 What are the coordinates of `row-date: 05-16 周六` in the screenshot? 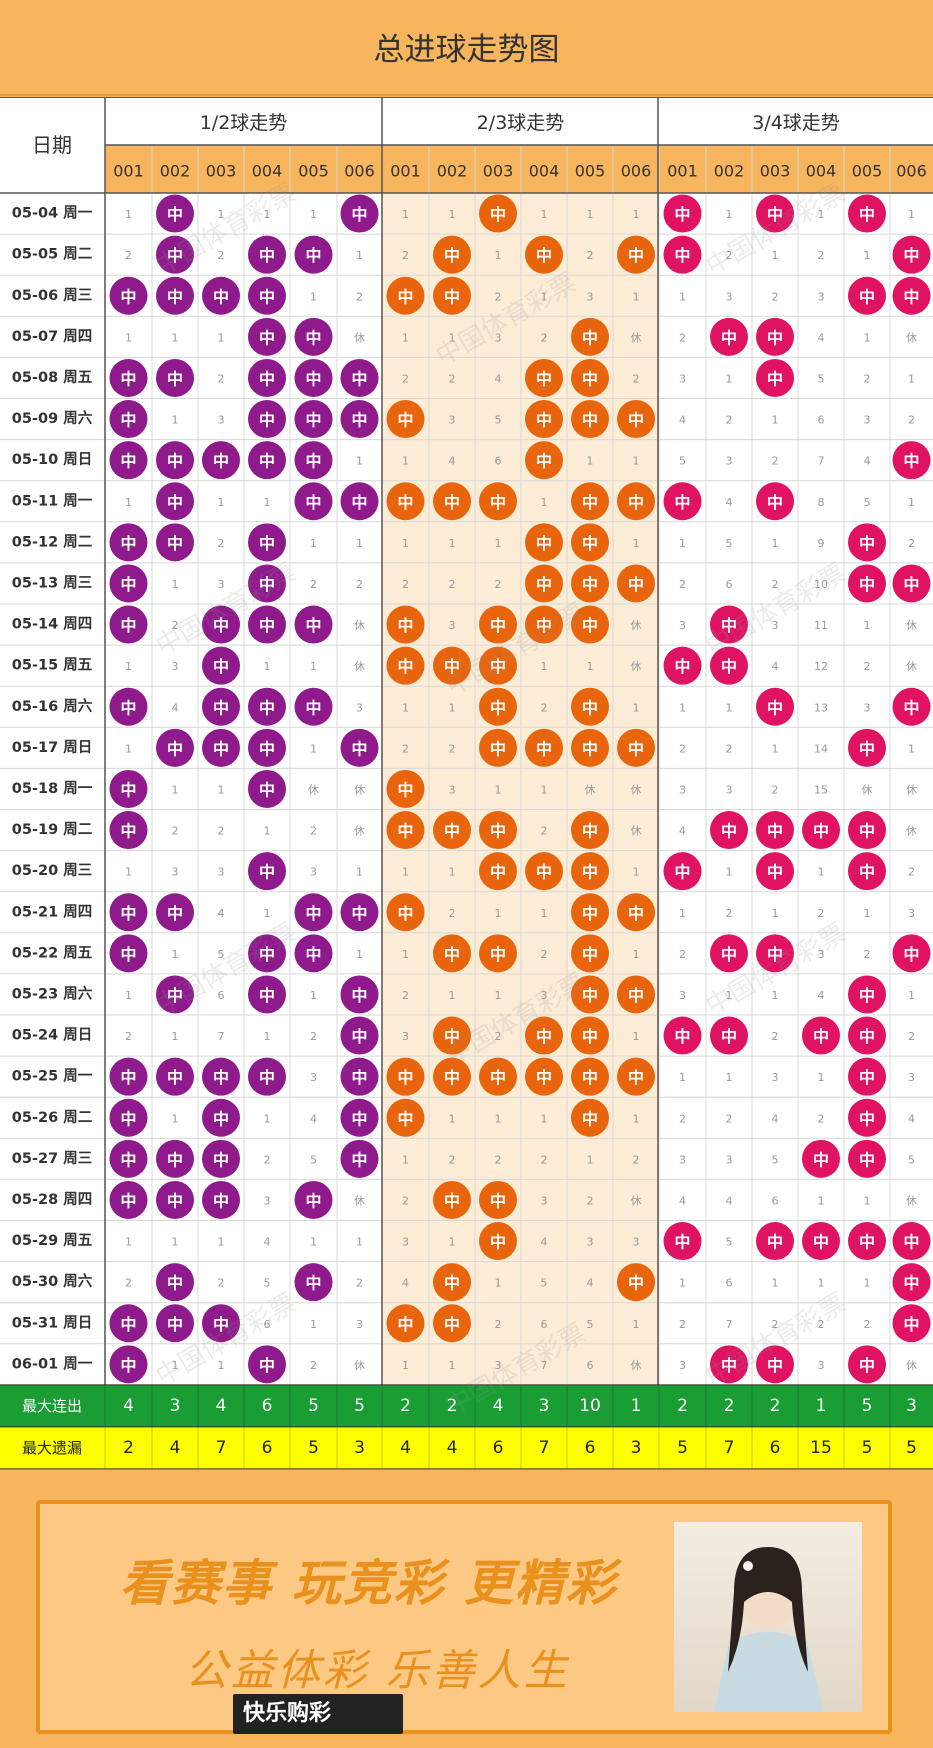 It's located at (52, 706).